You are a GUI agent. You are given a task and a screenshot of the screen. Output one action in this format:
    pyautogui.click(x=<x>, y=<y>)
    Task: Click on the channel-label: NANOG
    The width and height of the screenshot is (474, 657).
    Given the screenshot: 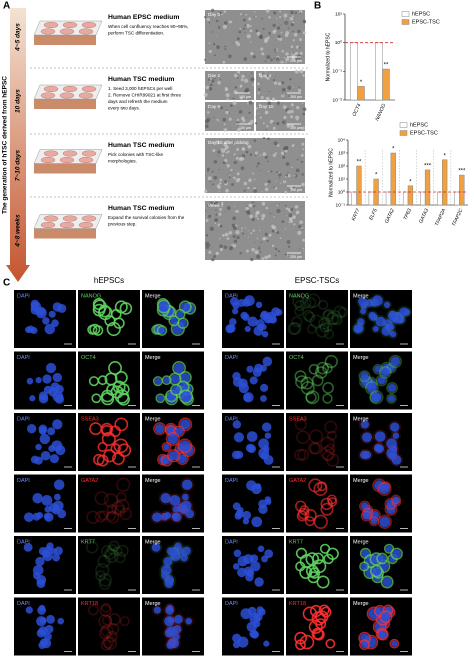 What is the action you would take?
    pyautogui.click(x=299, y=296)
    